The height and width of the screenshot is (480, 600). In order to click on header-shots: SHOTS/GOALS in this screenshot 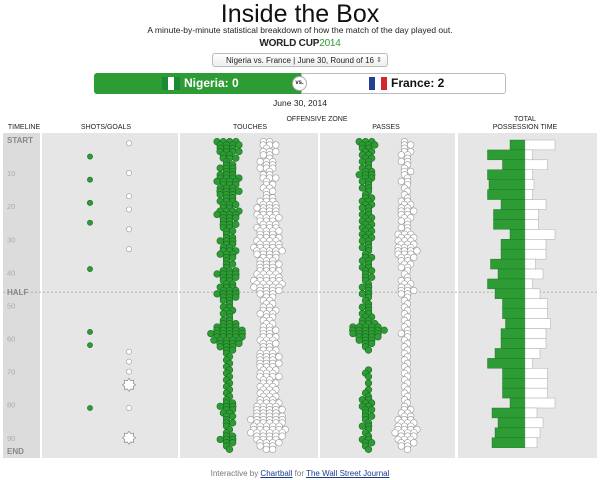, I will do `click(106, 127)`.